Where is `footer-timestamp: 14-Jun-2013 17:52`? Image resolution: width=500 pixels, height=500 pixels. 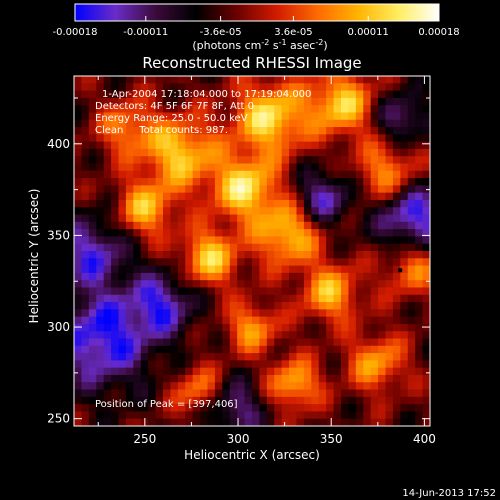 footer-timestamp: 14-Jun-2013 17:52 is located at coordinates (449, 493).